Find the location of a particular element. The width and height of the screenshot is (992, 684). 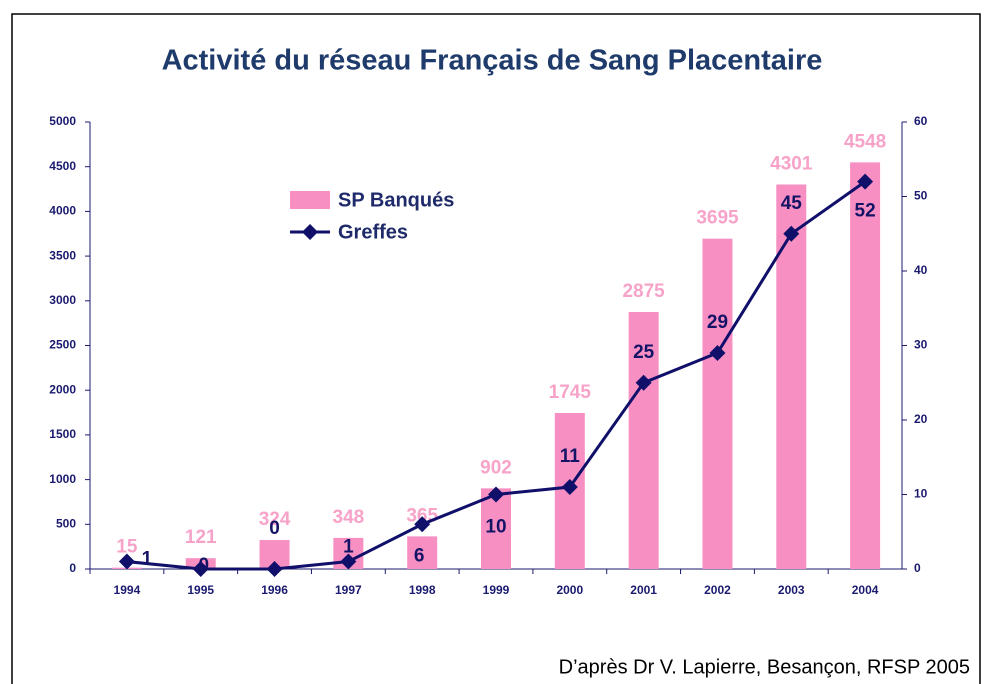

y-tick-label: 1000 is located at coordinates (62, 479).